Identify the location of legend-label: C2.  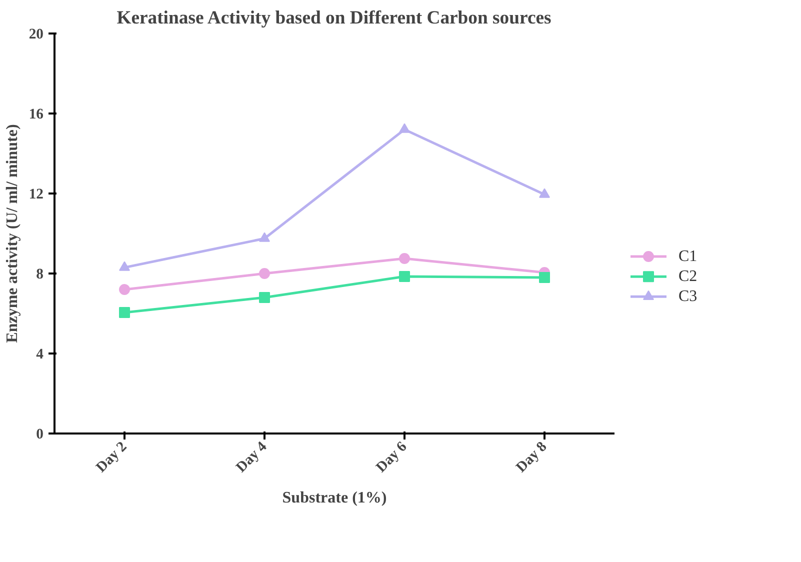
(688, 277).